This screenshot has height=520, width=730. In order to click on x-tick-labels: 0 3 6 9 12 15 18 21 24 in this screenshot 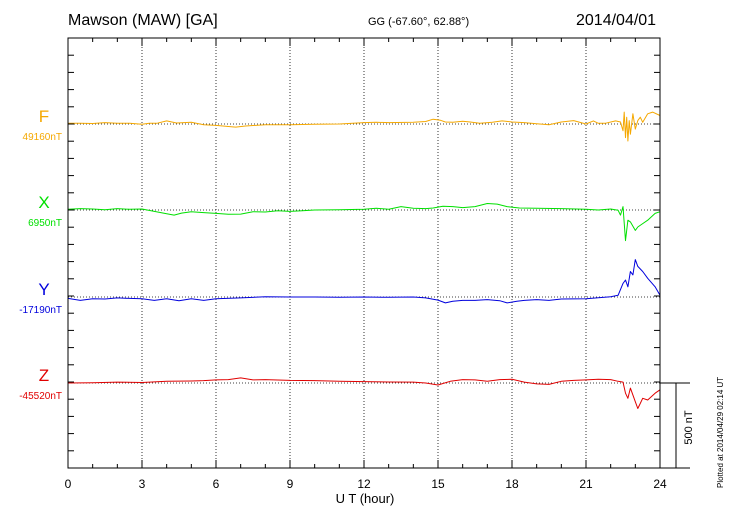, I will do `click(366, 484)`.